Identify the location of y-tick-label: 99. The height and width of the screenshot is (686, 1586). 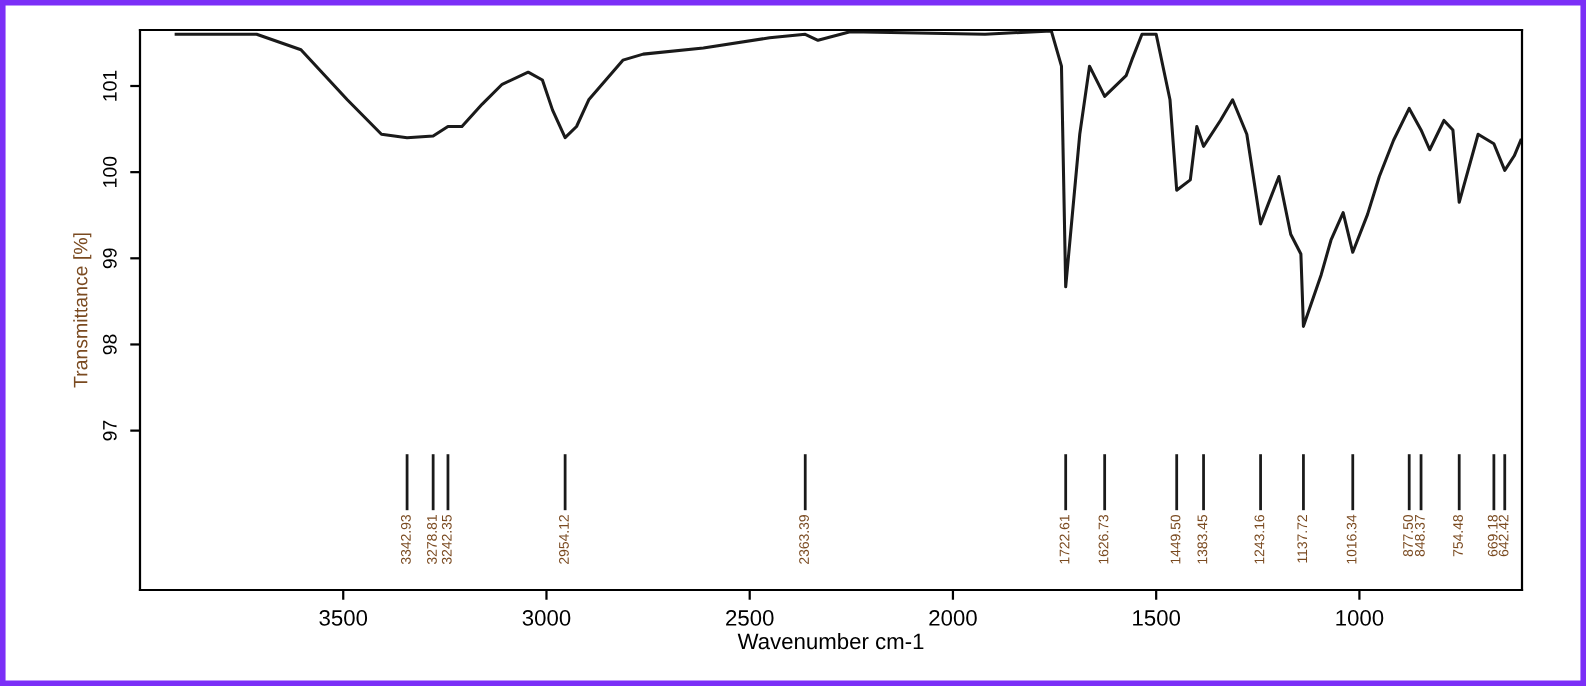
(109, 258).